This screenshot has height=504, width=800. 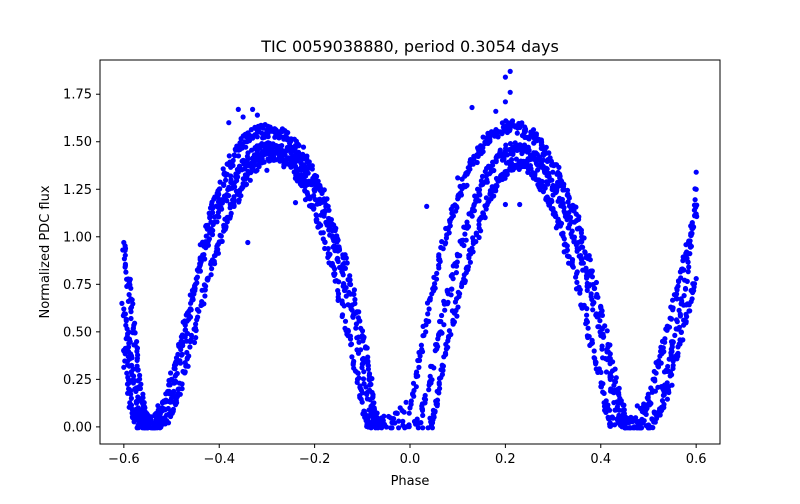 What do you see at coordinates (219, 459) in the screenshot?
I see `x-tick-label: −0.4` at bounding box center [219, 459].